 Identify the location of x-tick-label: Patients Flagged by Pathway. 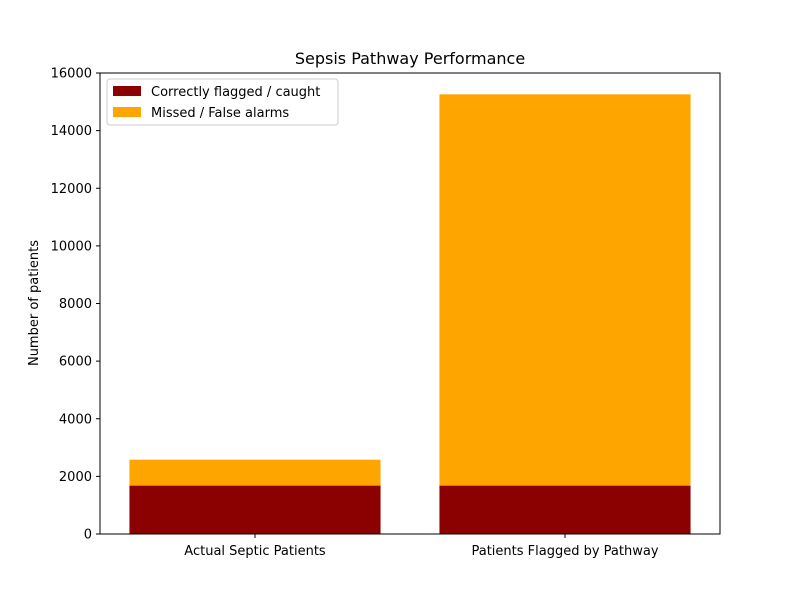
(564, 551).